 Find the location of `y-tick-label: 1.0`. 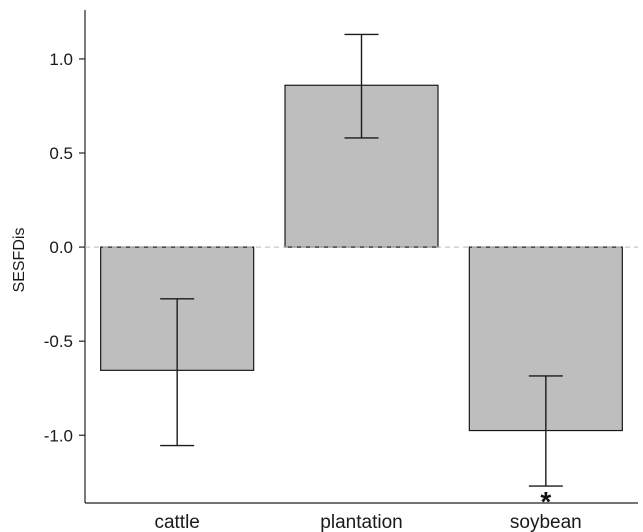

y-tick-label: 1.0 is located at coordinates (61, 59).